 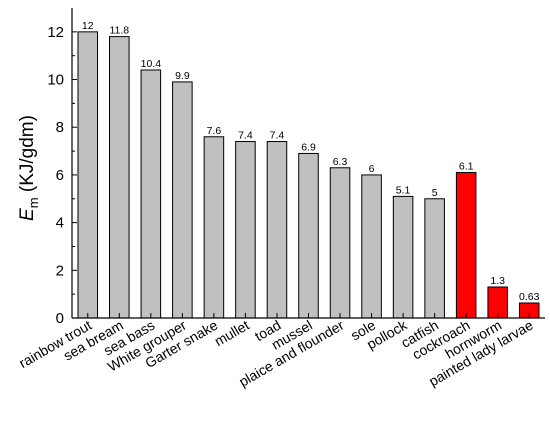 I want to click on data-label: 9.9, so click(x=182, y=76).